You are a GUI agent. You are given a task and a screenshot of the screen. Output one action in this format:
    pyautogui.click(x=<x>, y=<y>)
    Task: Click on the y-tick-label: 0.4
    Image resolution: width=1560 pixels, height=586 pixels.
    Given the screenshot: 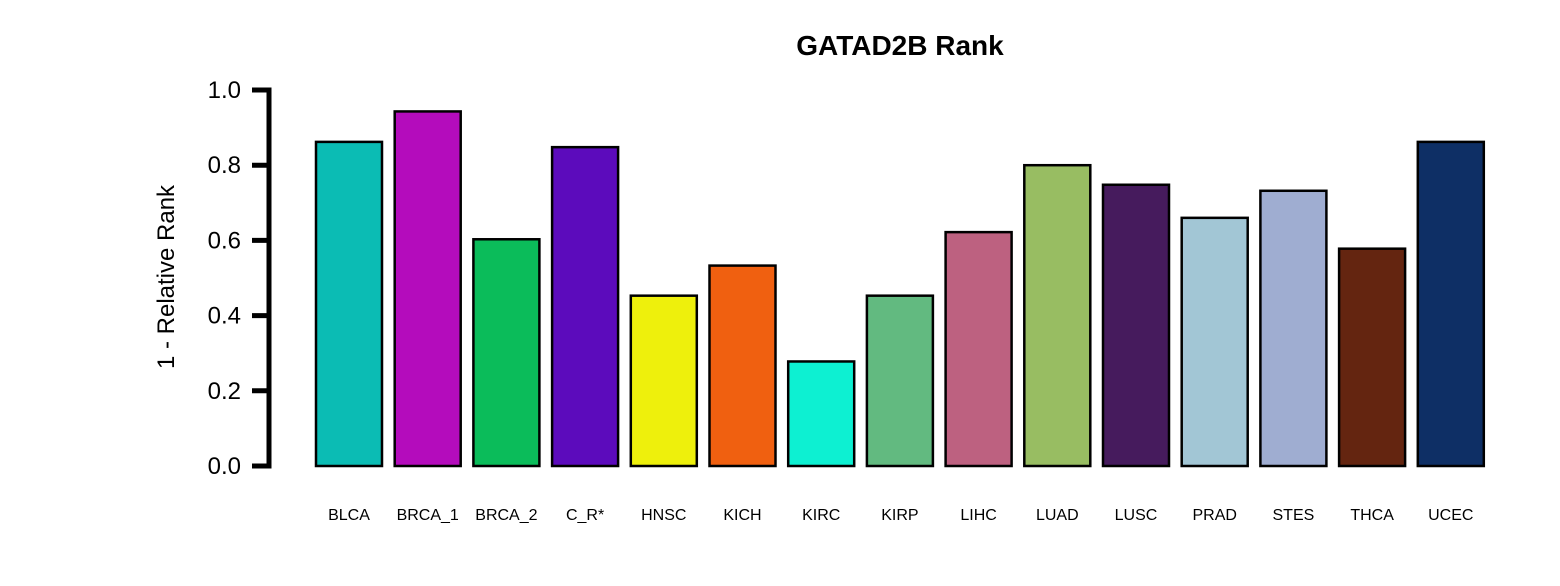 What is the action you would take?
    pyautogui.click(x=224, y=316)
    